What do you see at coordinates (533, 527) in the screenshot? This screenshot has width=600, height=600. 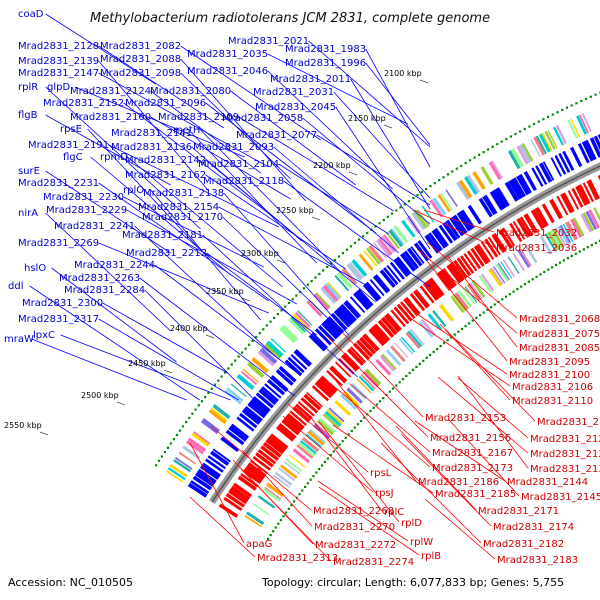 I see `gene-label-reverse: Mrad2831_2174` at bounding box center [533, 527].